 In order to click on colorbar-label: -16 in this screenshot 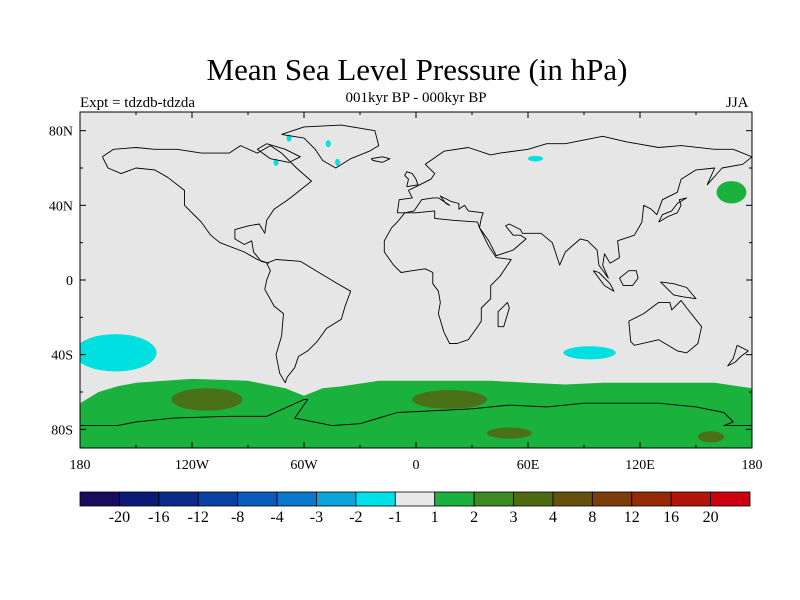, I will do `click(158, 517)`.